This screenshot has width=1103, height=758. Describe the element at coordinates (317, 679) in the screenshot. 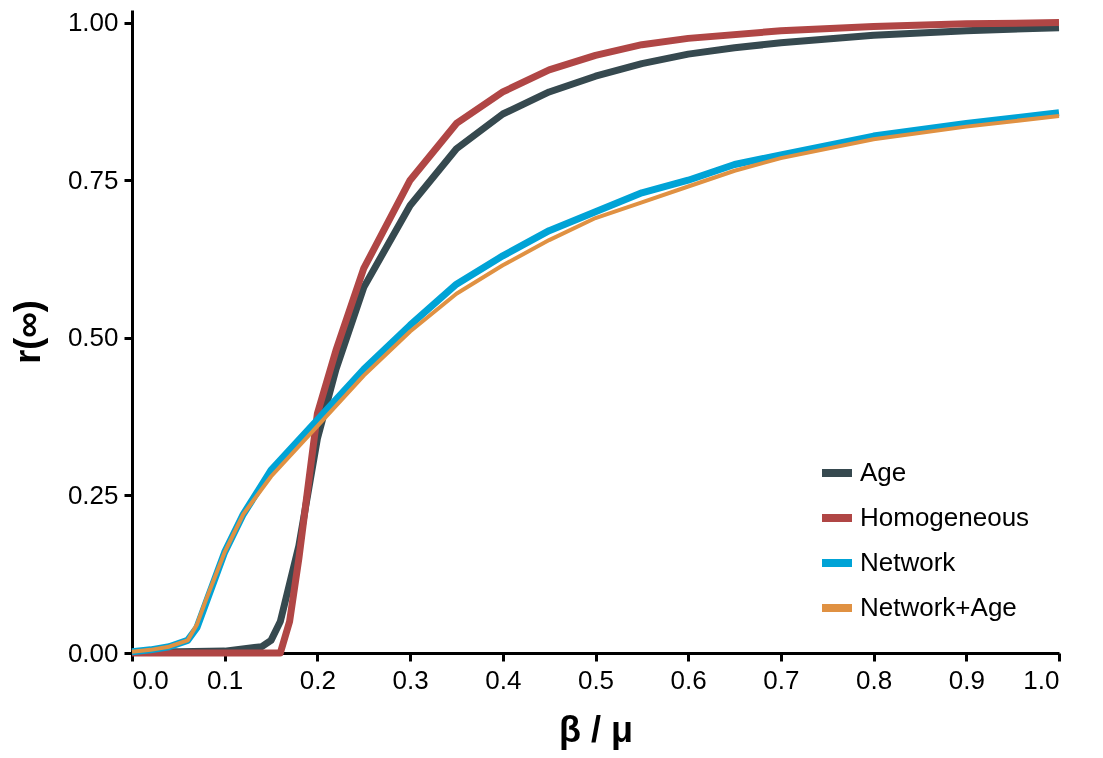

I see `x-tick-label: 0.2` at that location.